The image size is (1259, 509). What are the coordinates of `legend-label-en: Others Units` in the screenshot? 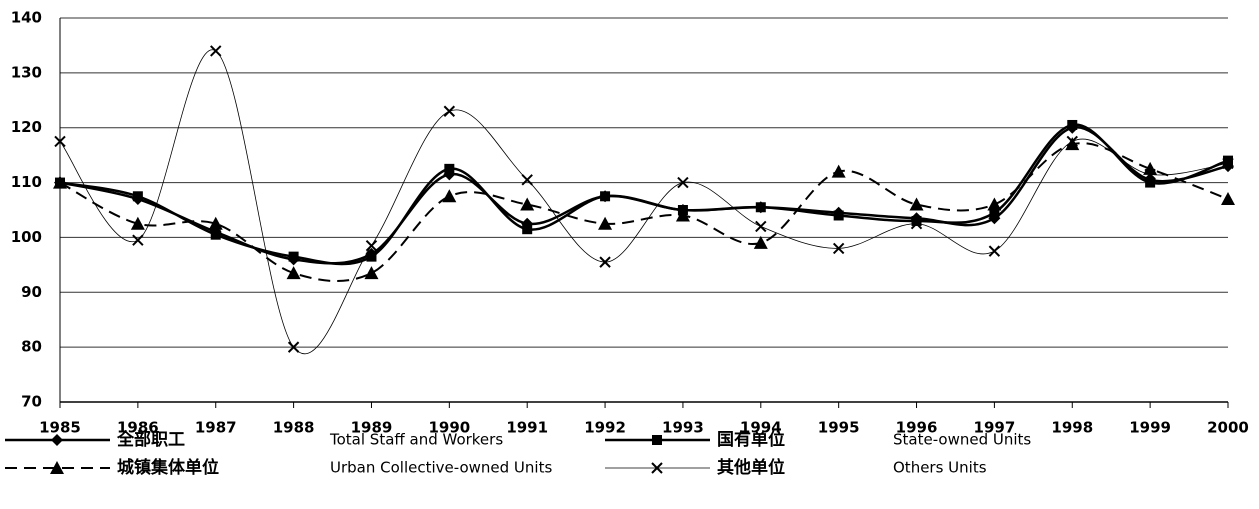 It's located at (940, 468).